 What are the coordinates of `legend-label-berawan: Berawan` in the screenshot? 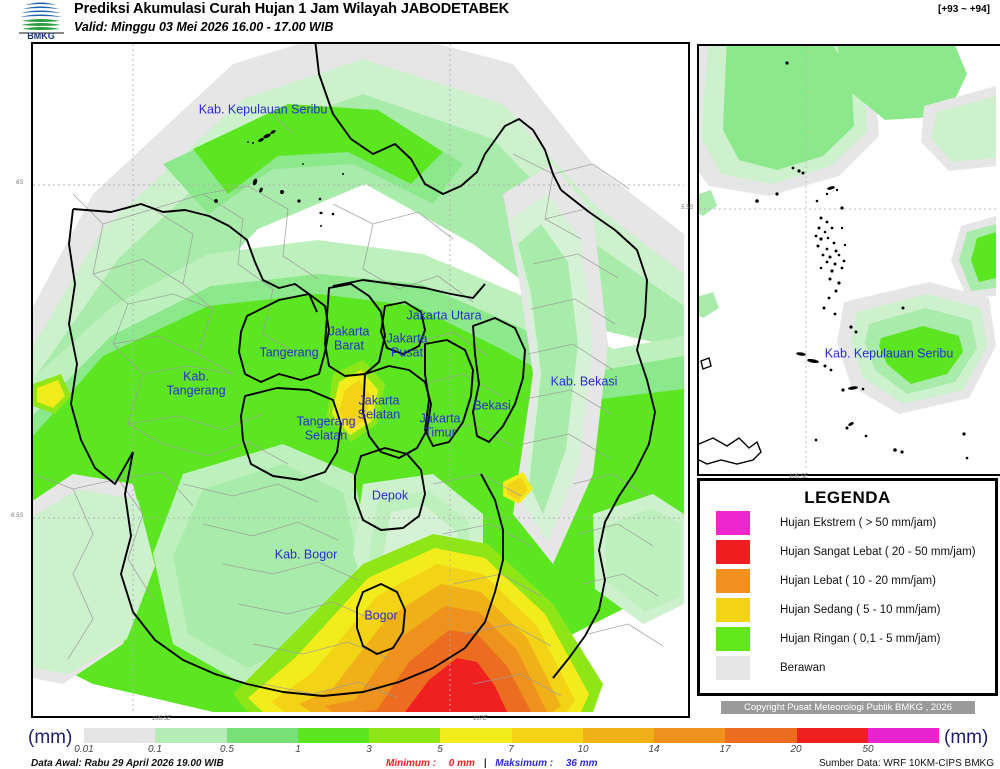 It's located at (803, 667).